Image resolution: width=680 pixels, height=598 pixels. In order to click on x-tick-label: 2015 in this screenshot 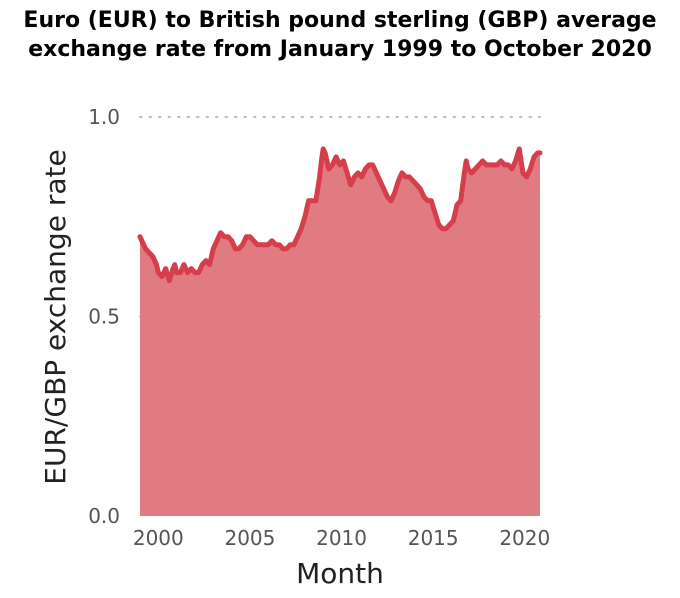, I will do `click(433, 538)`.